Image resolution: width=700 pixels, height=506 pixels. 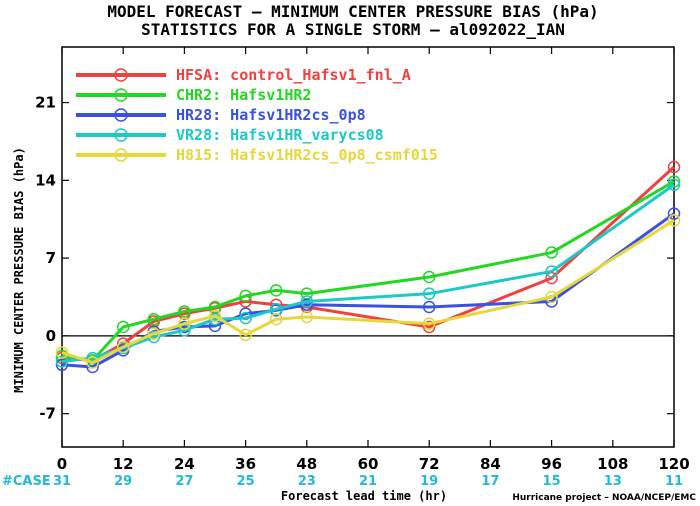 I want to click on legend-label: HFSA: control_Hafsv1_fnl_A, so click(x=293, y=75).